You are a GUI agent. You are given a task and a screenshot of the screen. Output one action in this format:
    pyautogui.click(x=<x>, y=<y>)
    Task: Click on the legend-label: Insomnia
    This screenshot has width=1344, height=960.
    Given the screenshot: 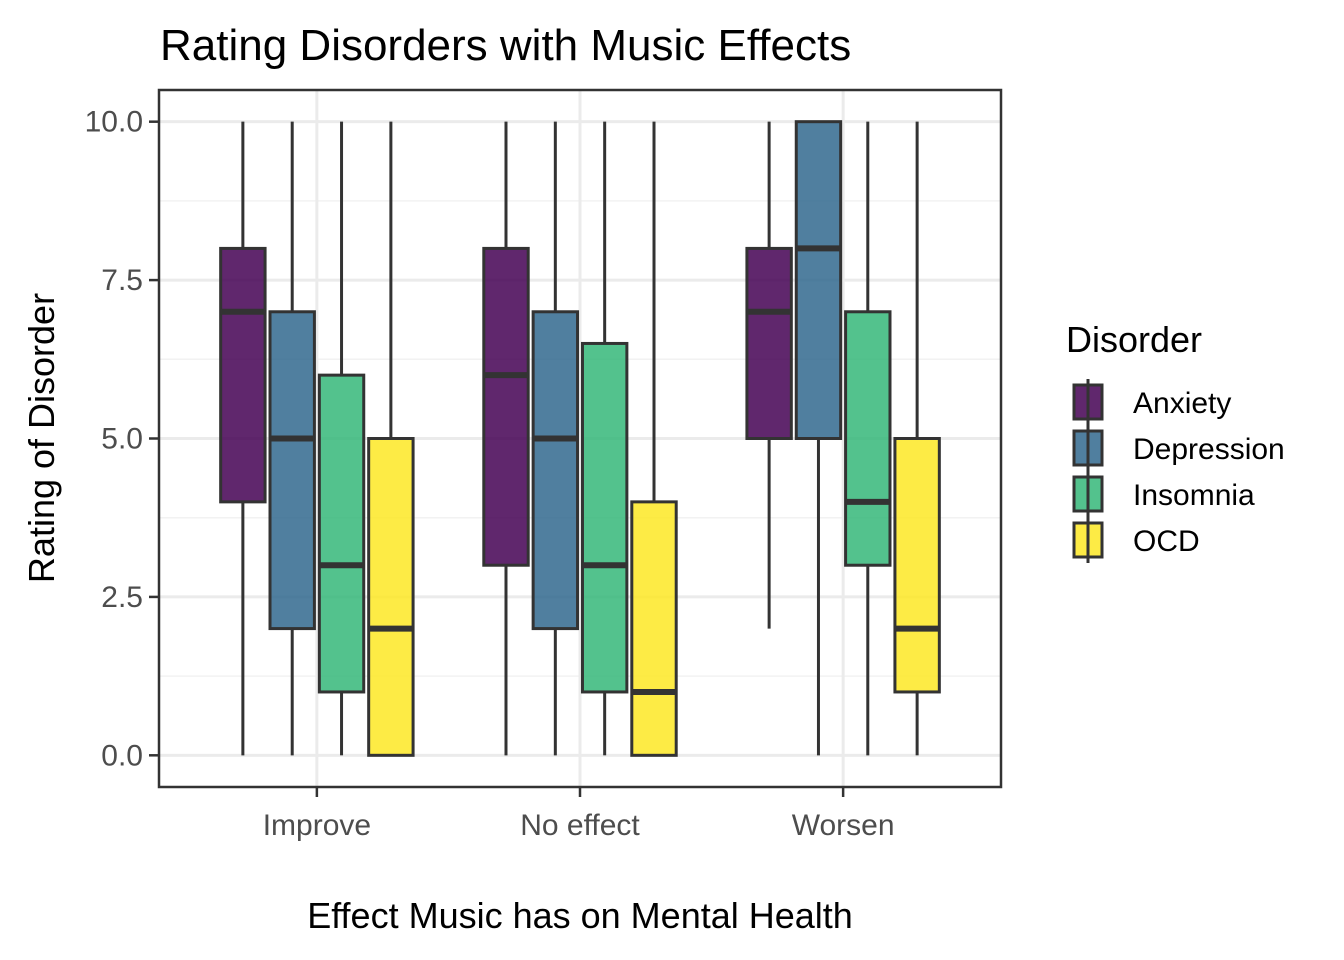 What is the action you would take?
    pyautogui.click(x=1194, y=495)
    